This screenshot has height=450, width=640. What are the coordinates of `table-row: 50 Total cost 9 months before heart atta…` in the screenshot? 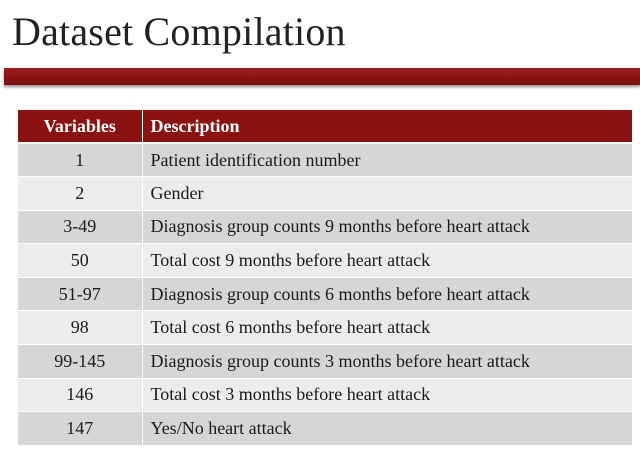 It's located at (325, 260).